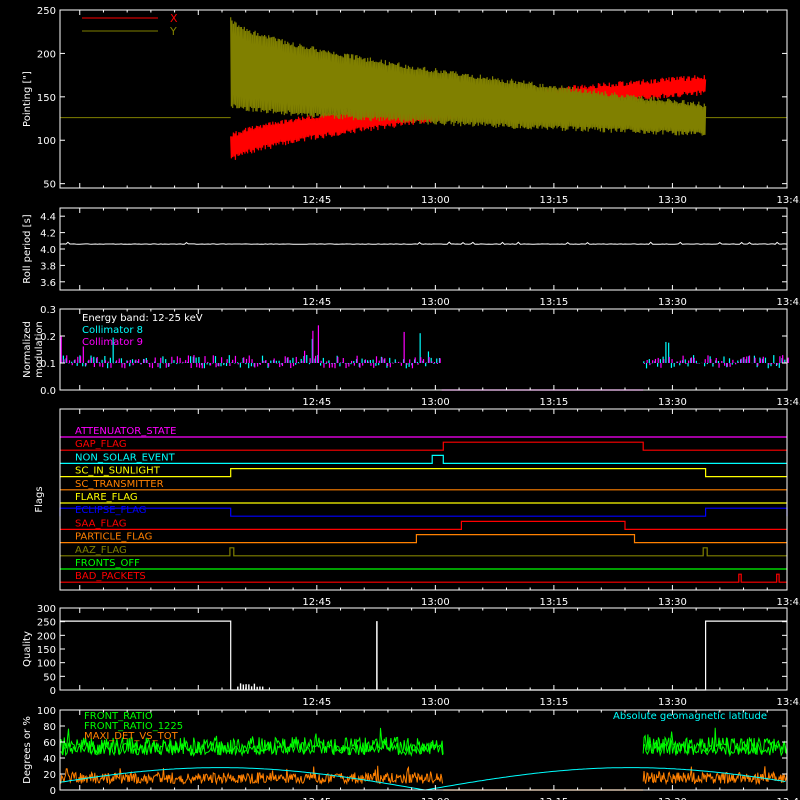 The height and width of the screenshot is (800, 800). I want to click on y-tick-label: 20, so click(49, 775).